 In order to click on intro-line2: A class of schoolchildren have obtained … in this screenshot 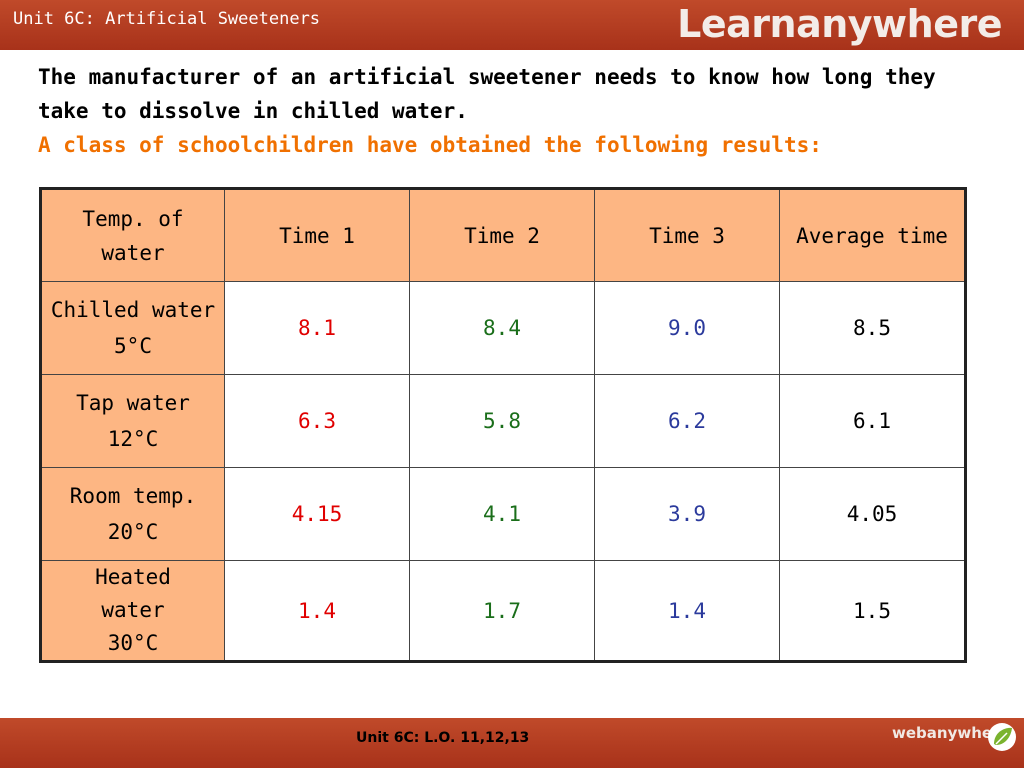, I will do `click(430, 145)`.